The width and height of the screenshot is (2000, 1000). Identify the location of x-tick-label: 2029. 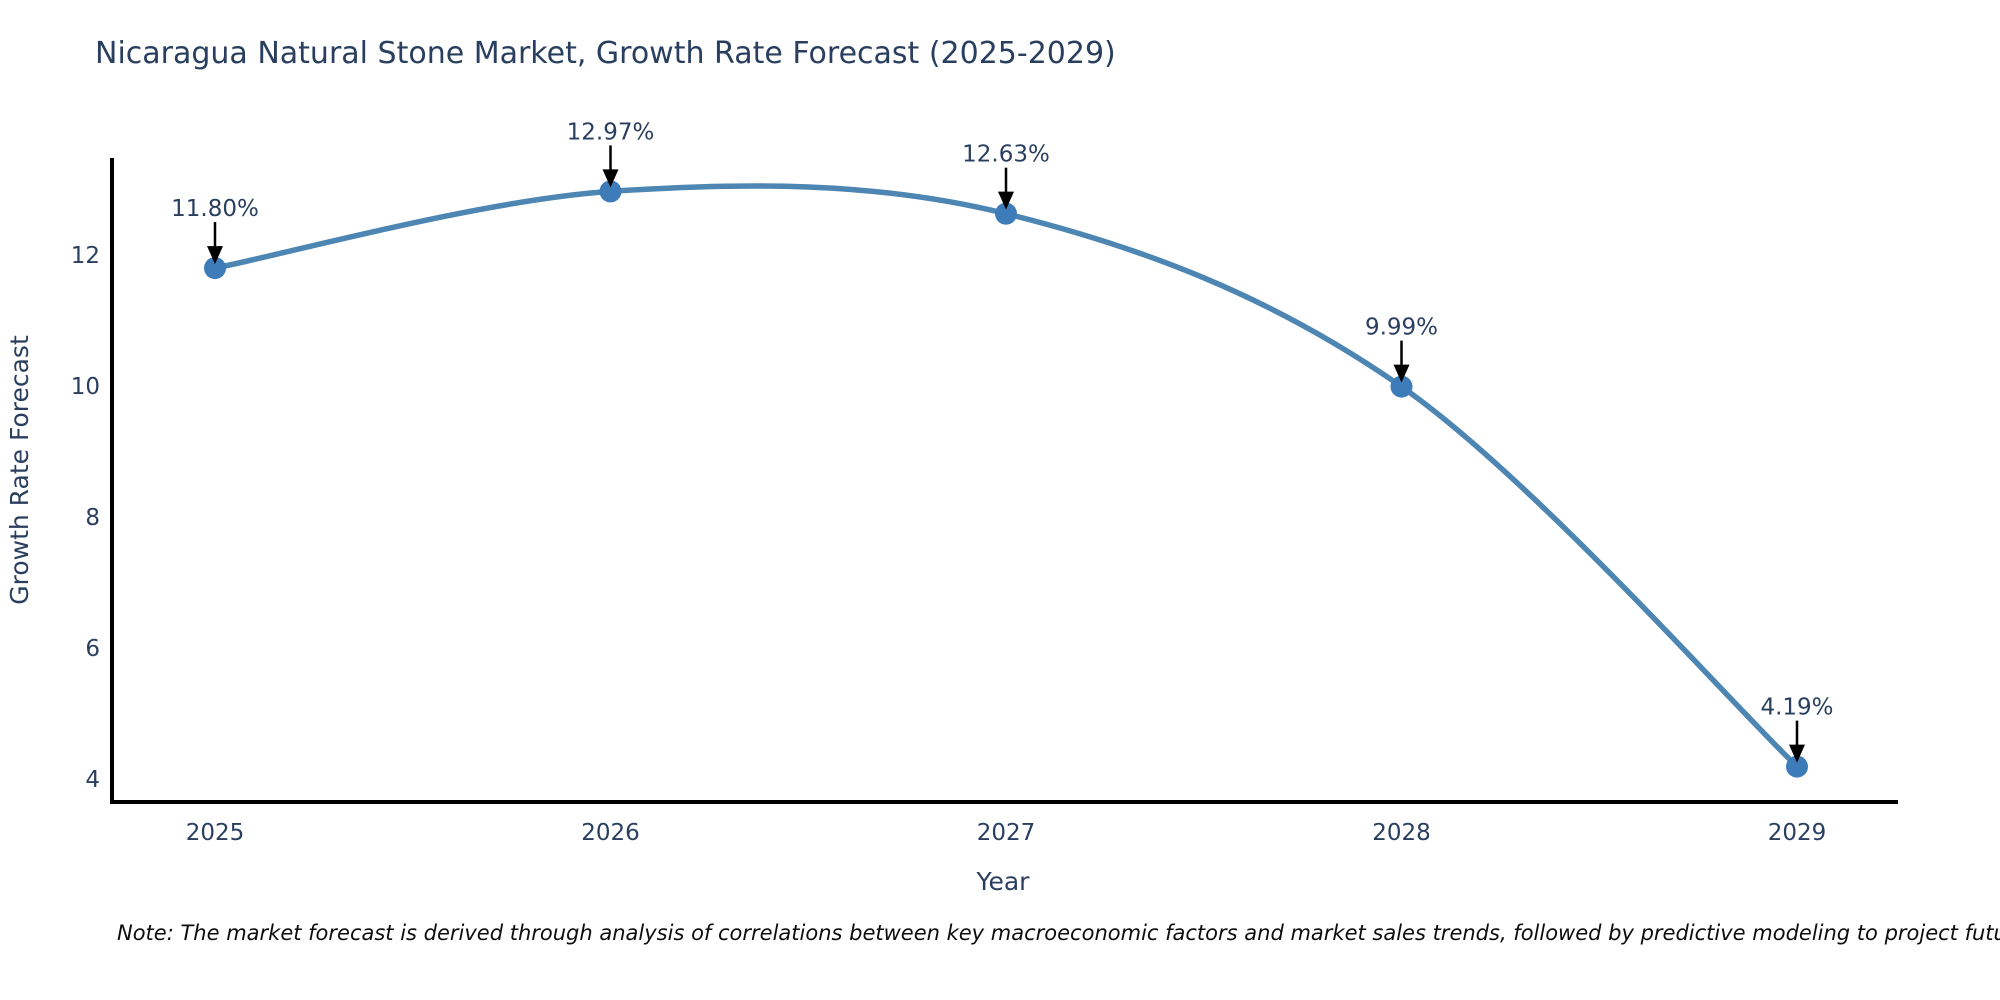
(1797, 833).